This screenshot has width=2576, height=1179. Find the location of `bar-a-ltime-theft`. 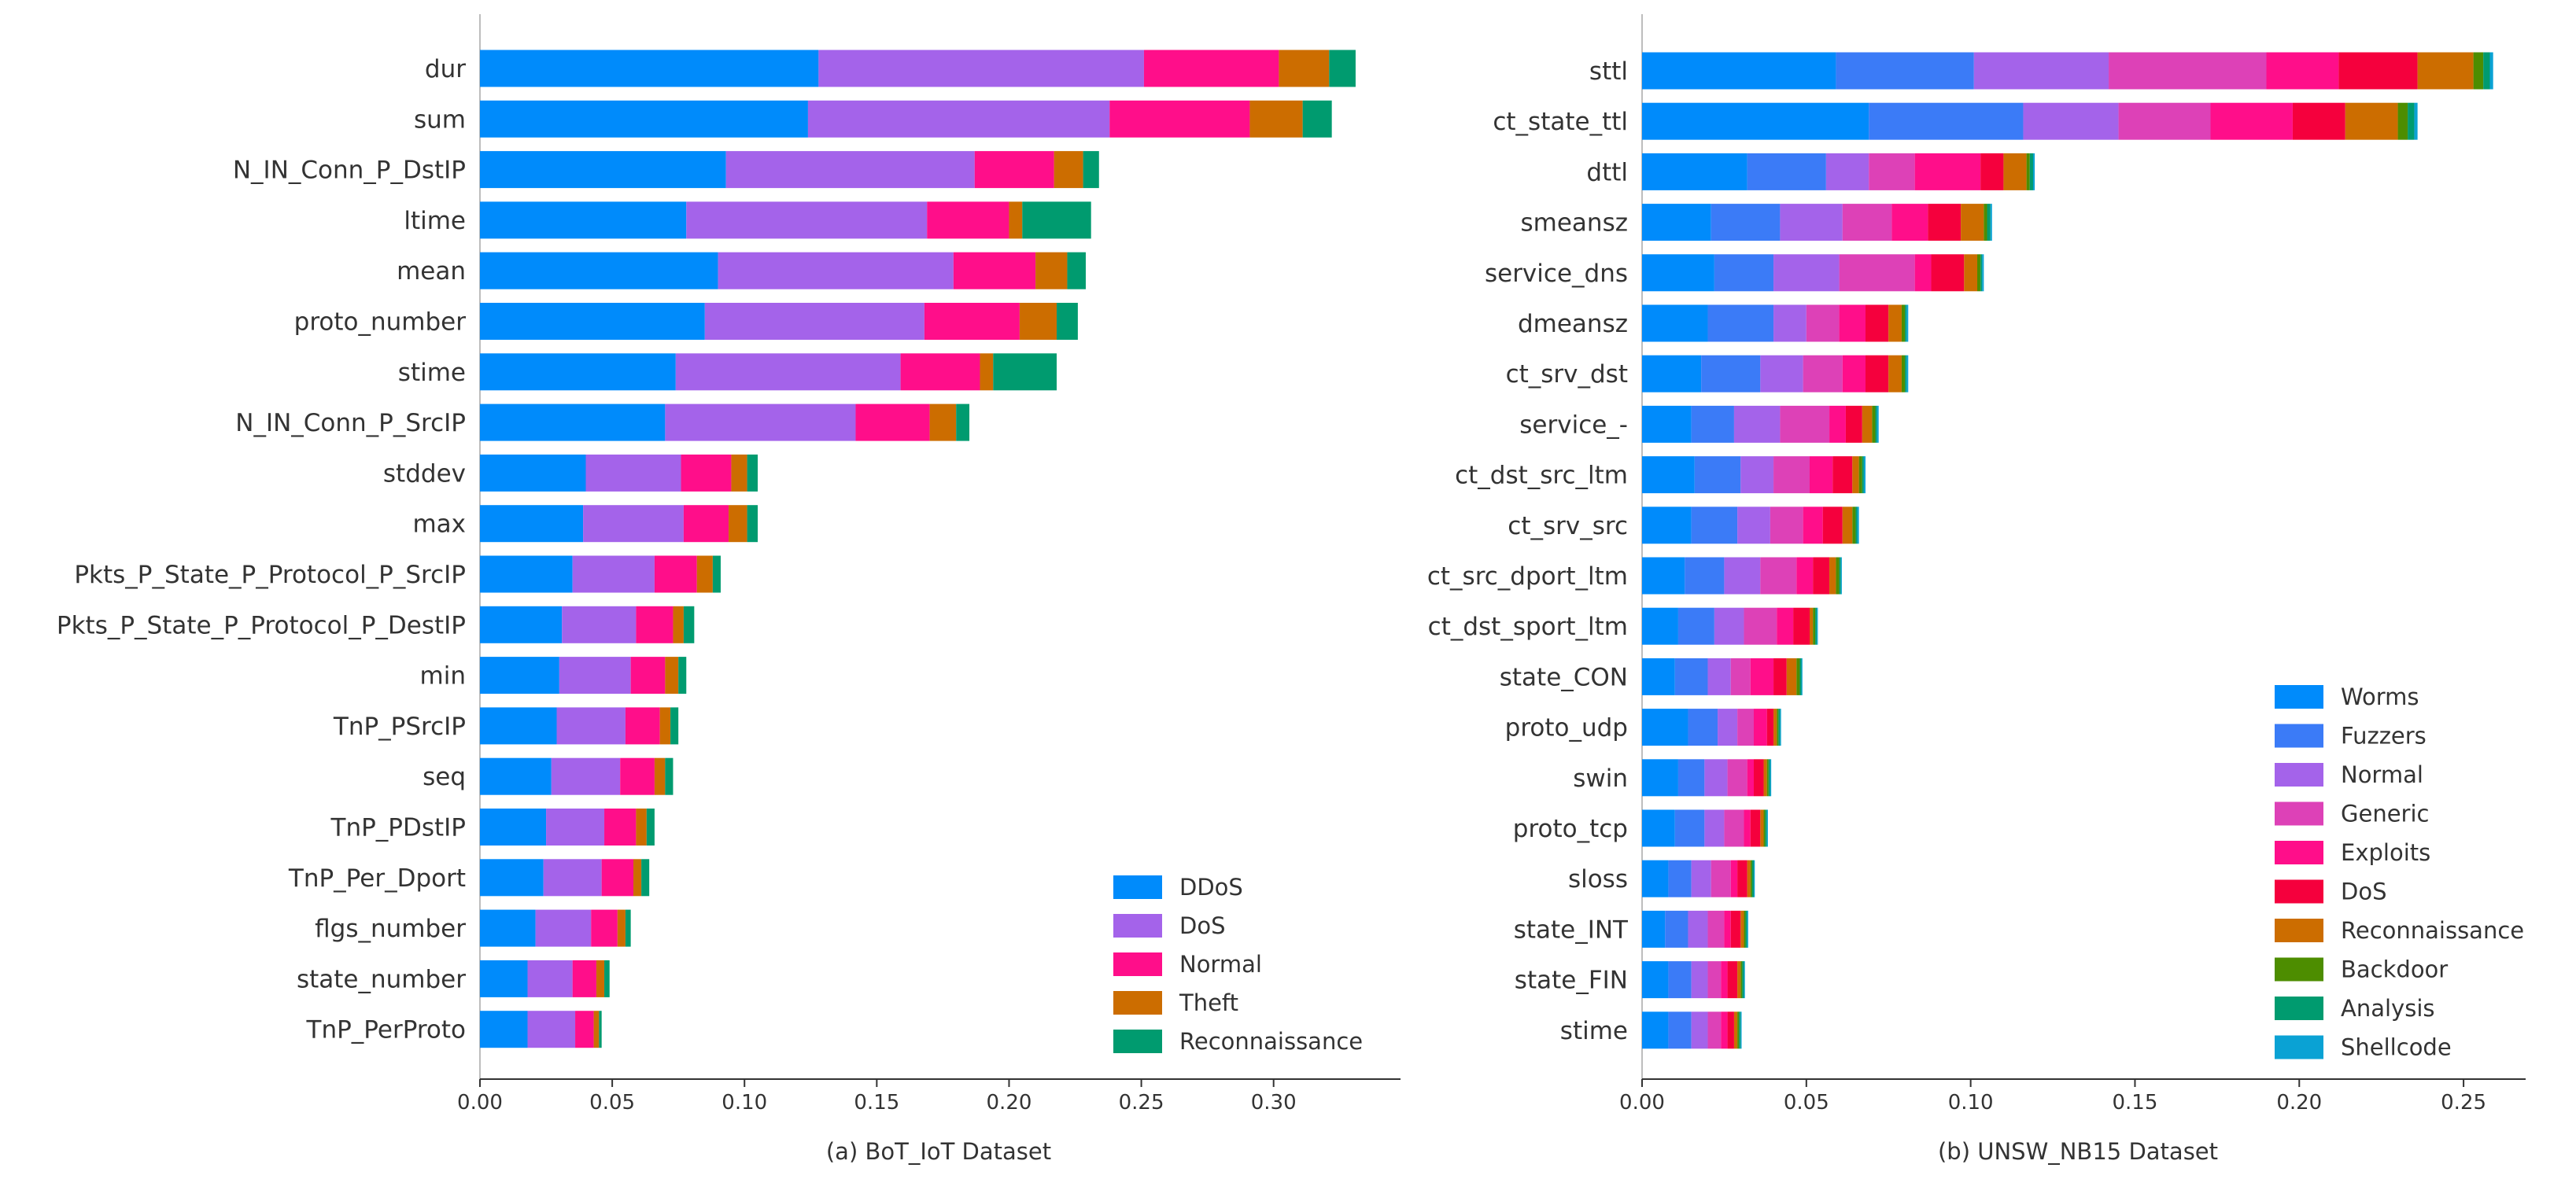

bar-a-ltime-theft is located at coordinates (1016, 220).